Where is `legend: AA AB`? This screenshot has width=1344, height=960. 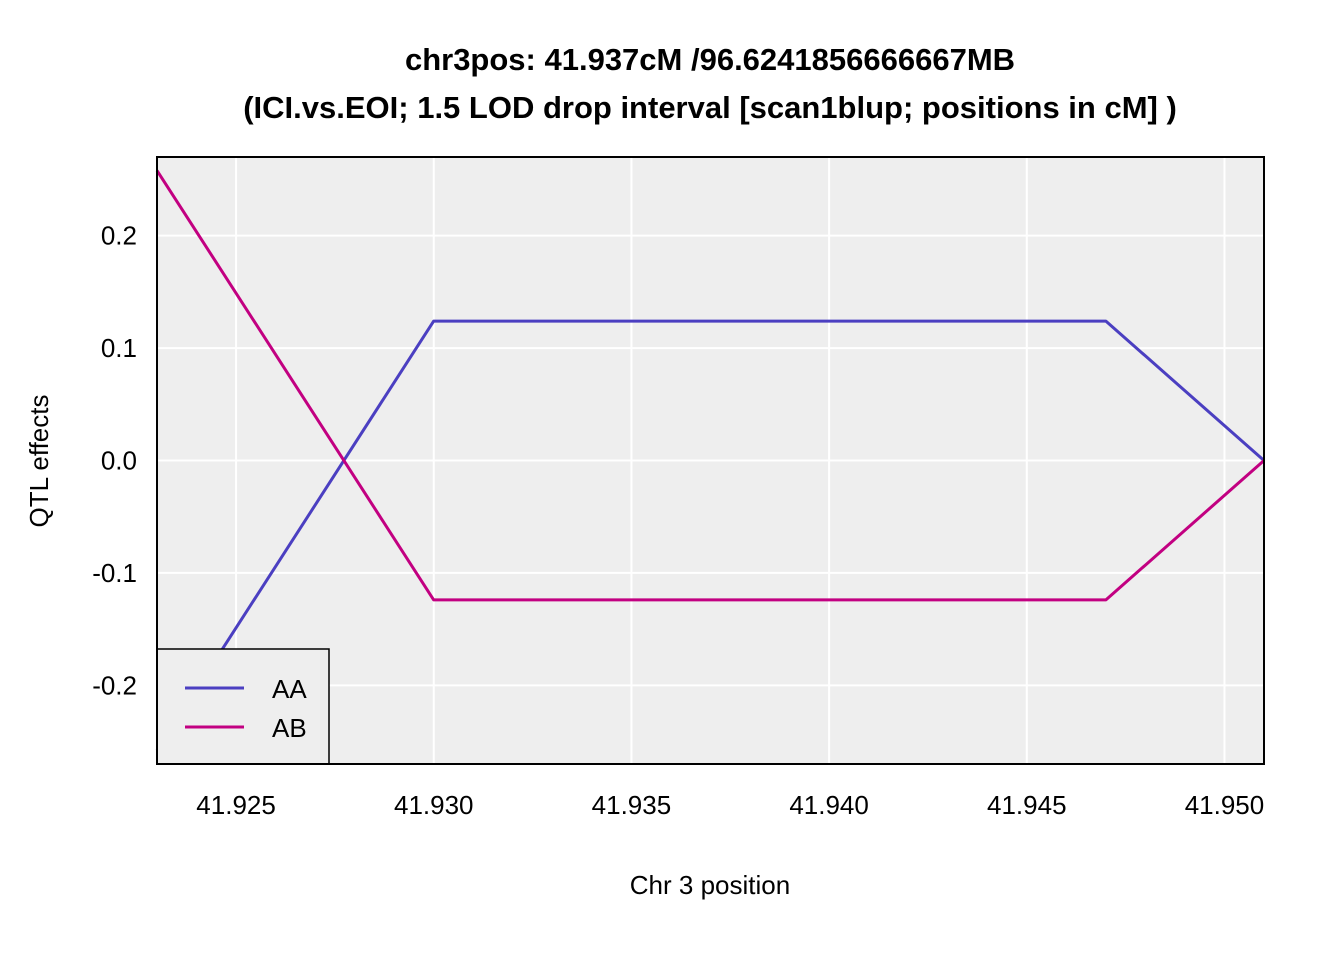
legend: AA AB is located at coordinates (243, 706).